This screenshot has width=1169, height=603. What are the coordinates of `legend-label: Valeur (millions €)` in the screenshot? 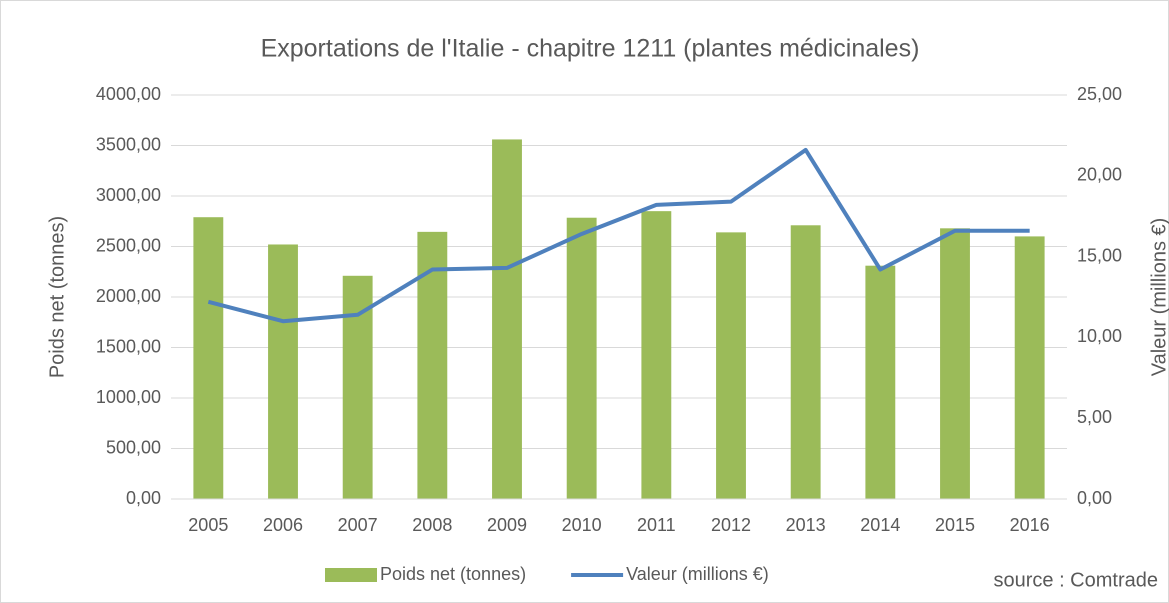 It's located at (697, 574).